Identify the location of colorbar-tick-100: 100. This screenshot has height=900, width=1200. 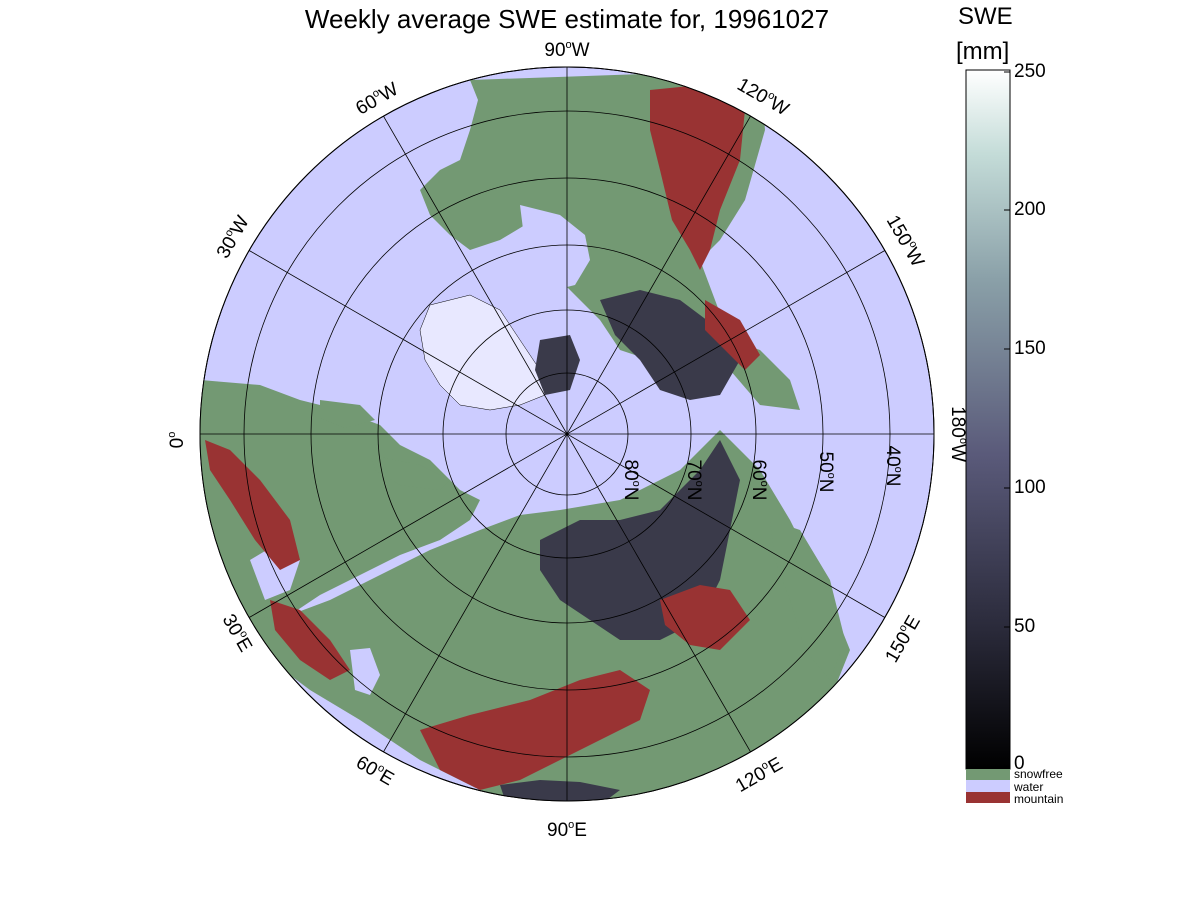
(1030, 487).